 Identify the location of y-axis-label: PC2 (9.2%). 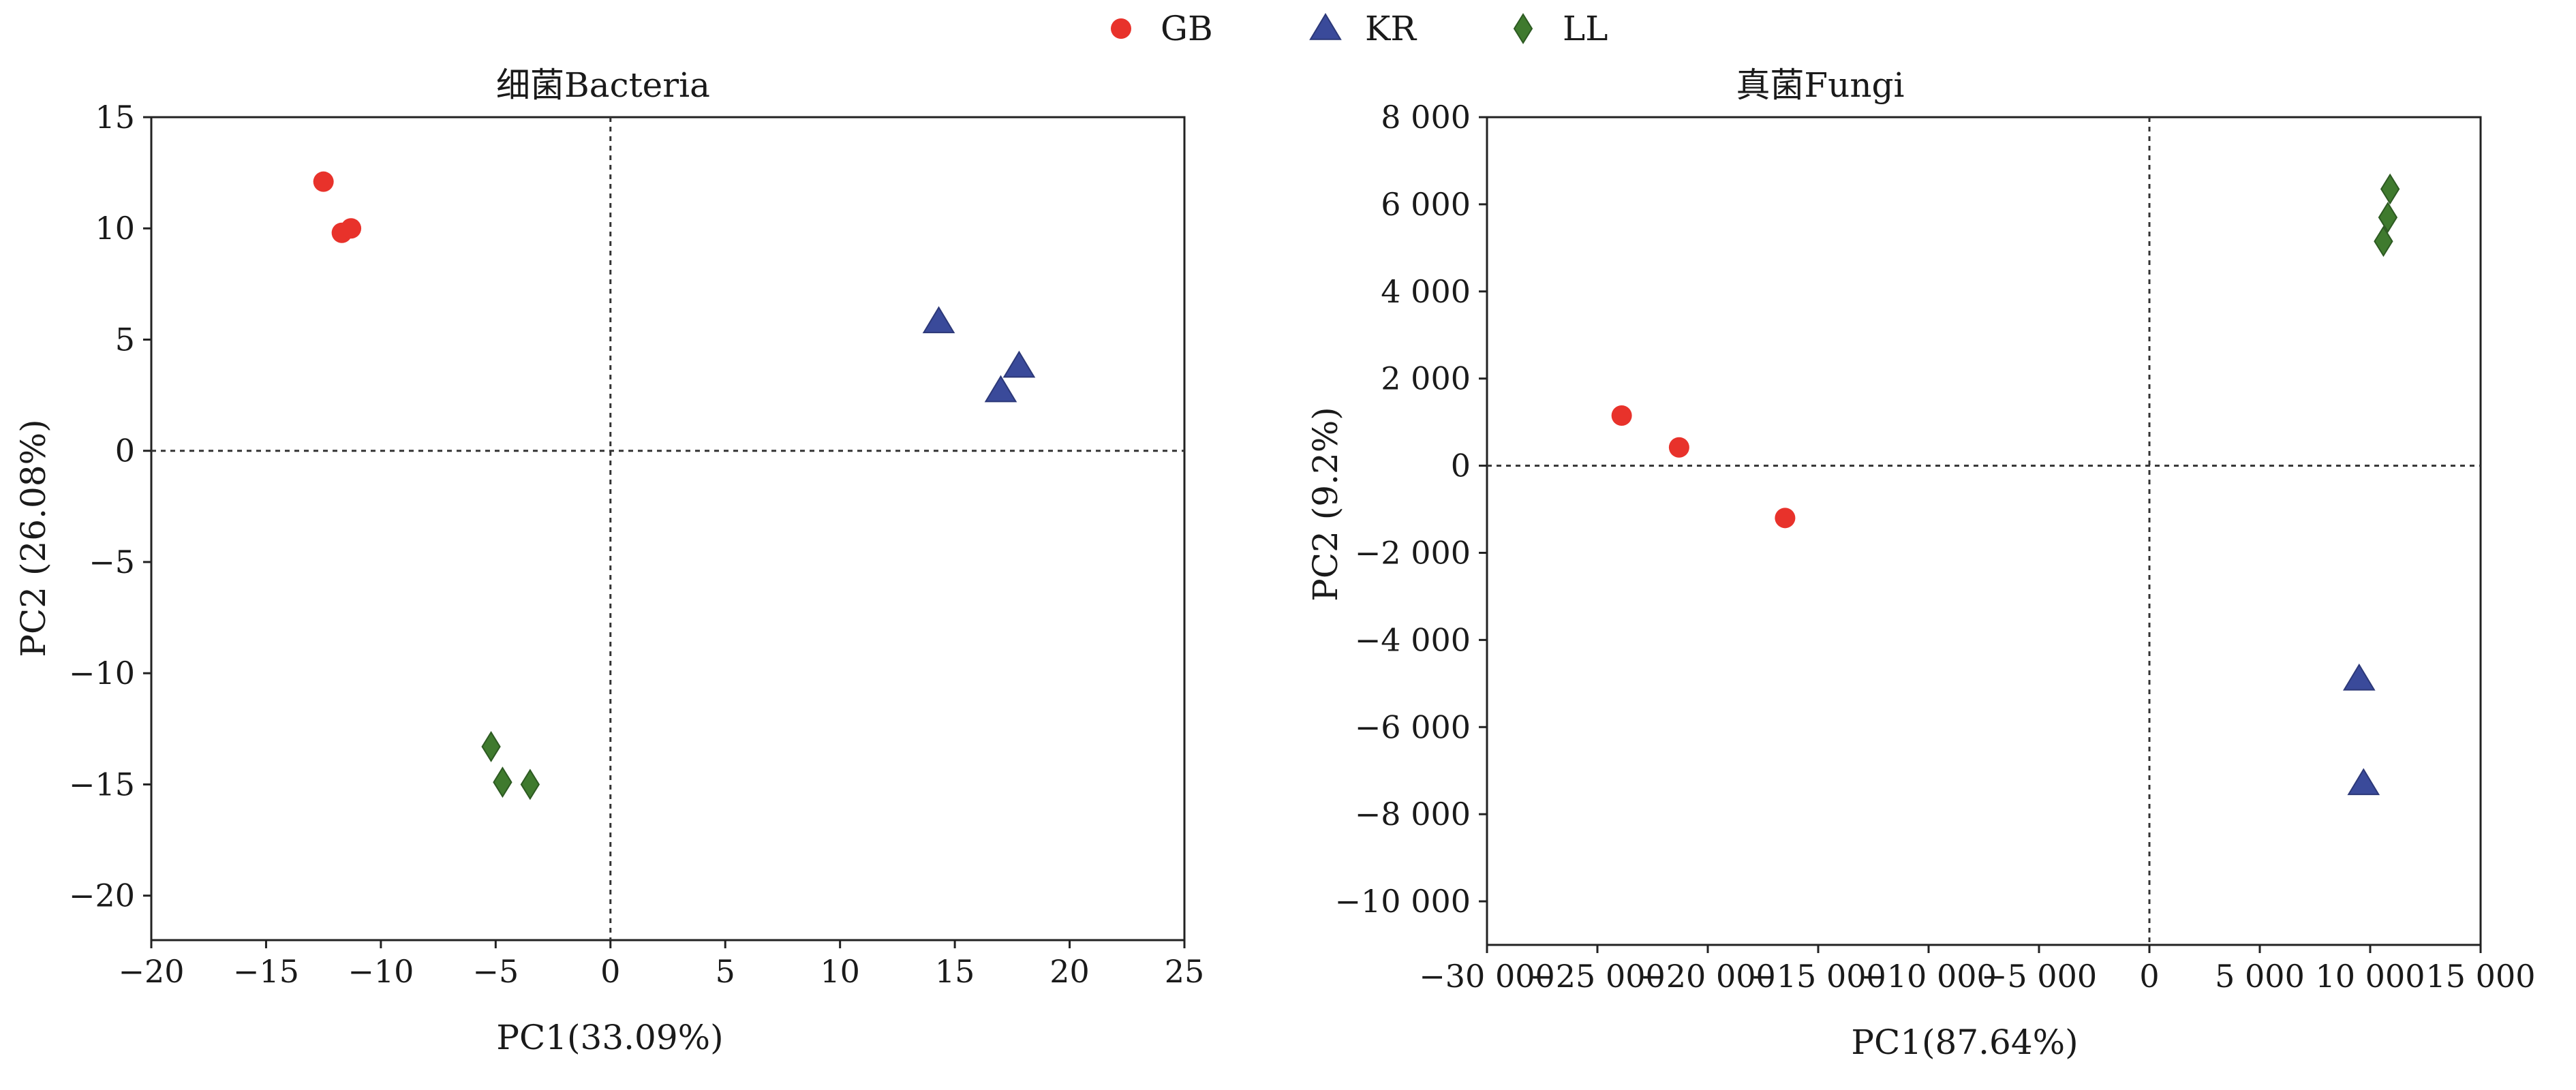
(1325, 505).